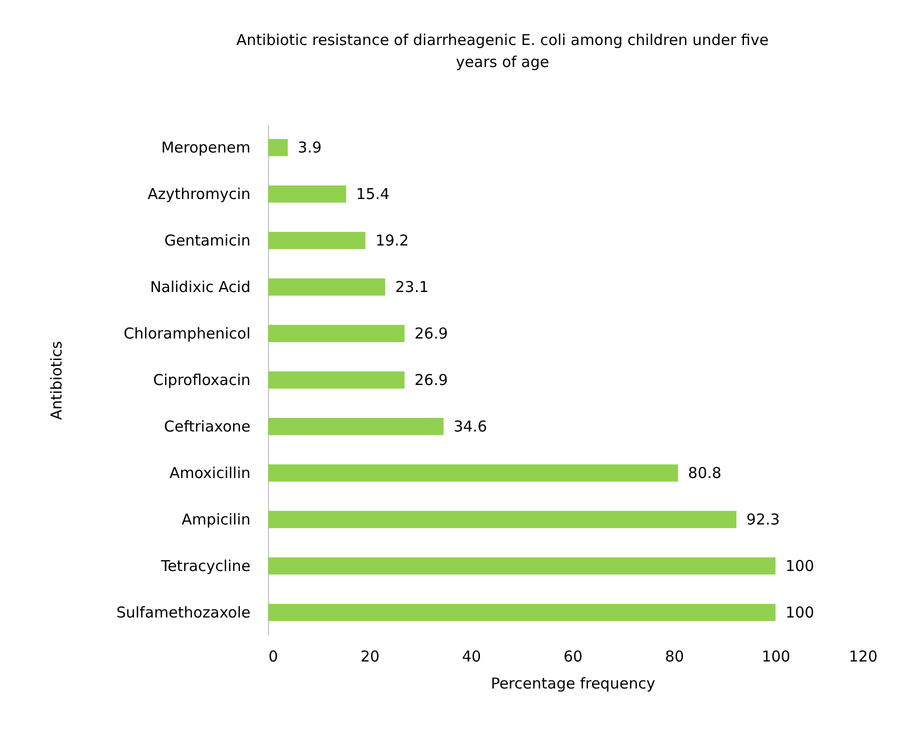 This screenshot has height=738, width=913. What do you see at coordinates (470, 426) in the screenshot?
I see `data-label: 34.6` at bounding box center [470, 426].